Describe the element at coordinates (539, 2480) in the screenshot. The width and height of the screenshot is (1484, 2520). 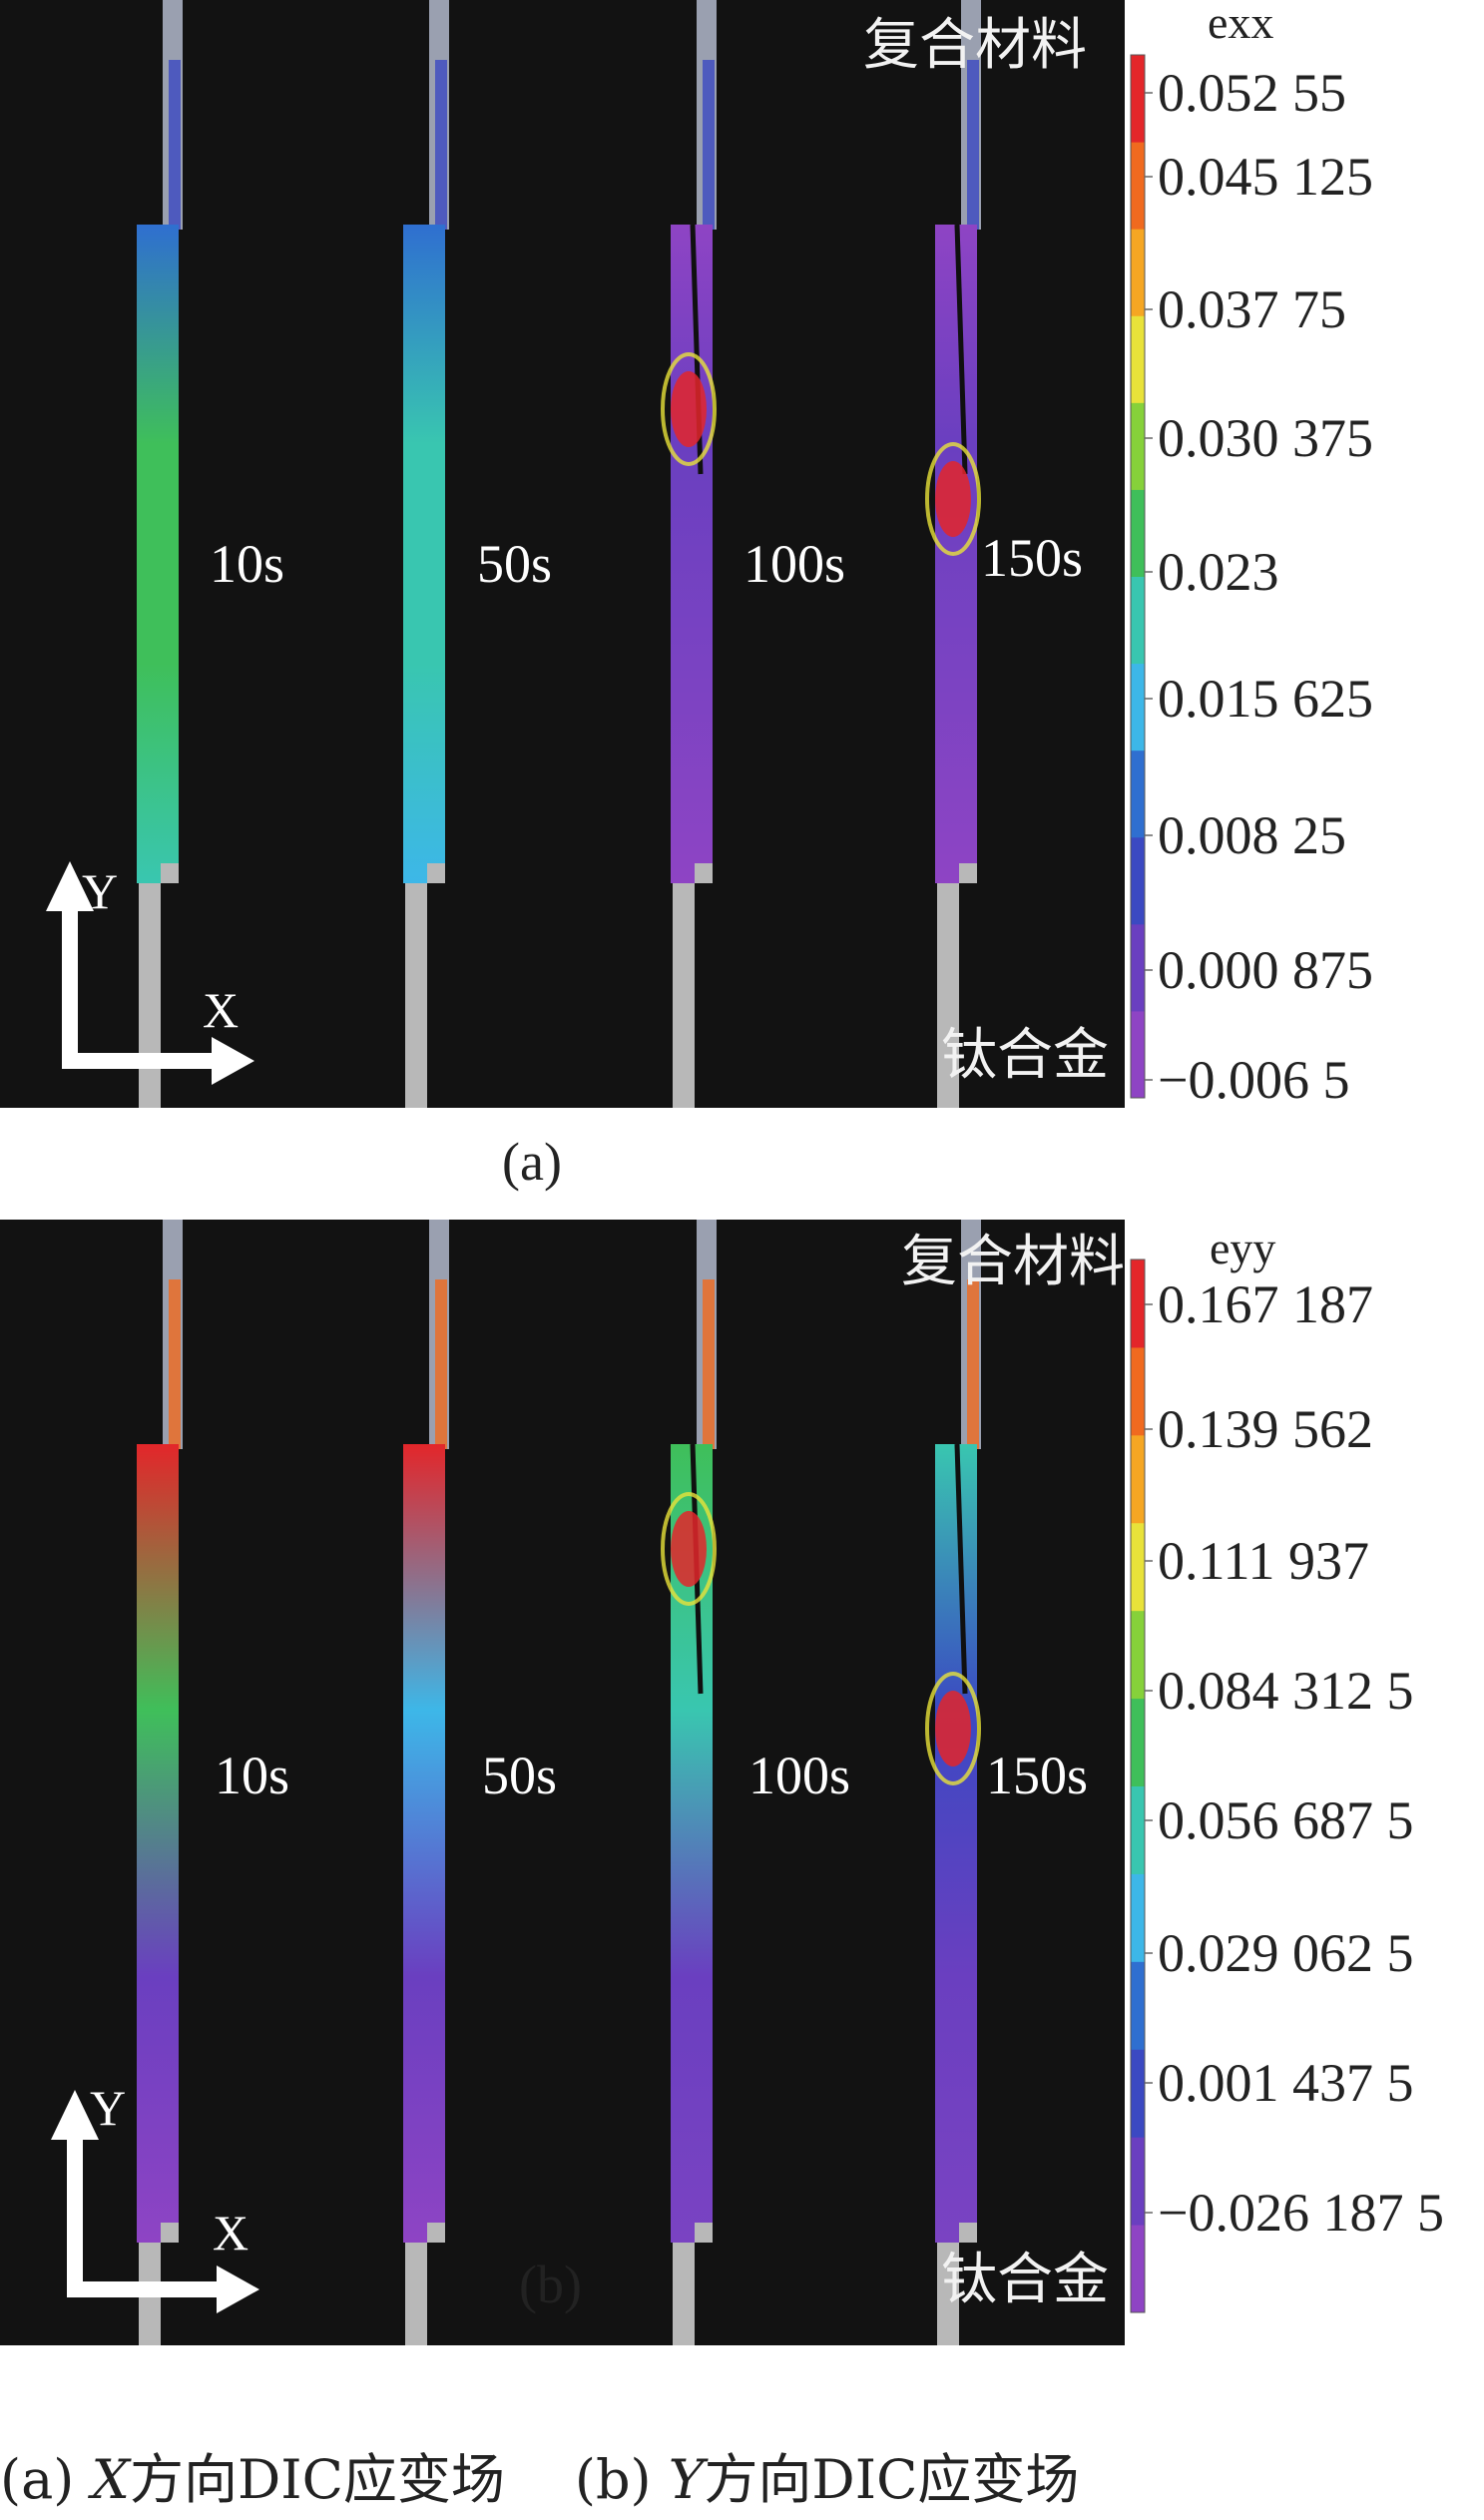
I see `figure-caption: (a) X方向DIC应变场 (b) Y方向DIC应变场` at that location.